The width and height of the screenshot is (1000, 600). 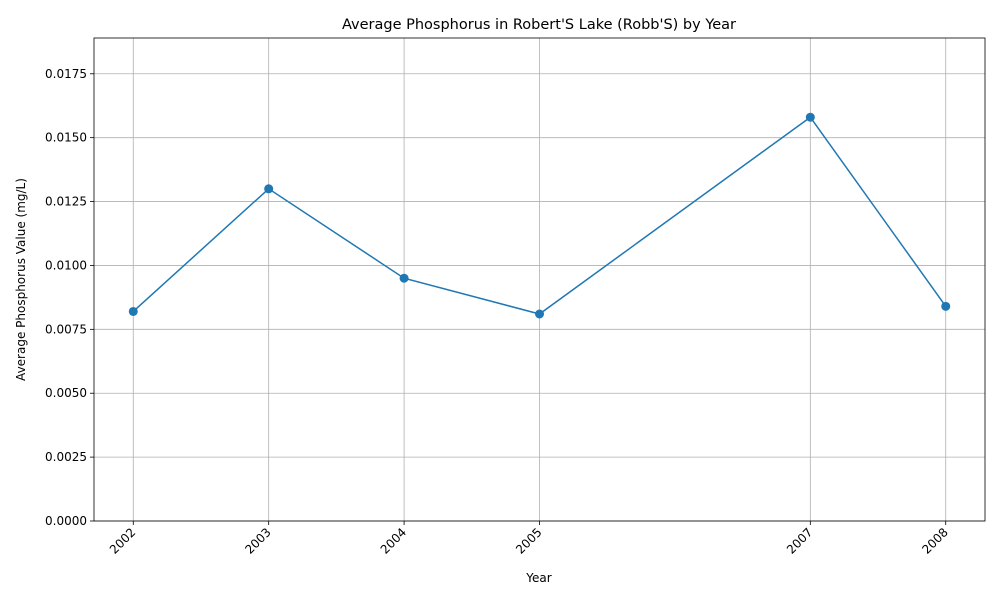 I want to click on x-tick-label: 2007, so click(x=799, y=540).